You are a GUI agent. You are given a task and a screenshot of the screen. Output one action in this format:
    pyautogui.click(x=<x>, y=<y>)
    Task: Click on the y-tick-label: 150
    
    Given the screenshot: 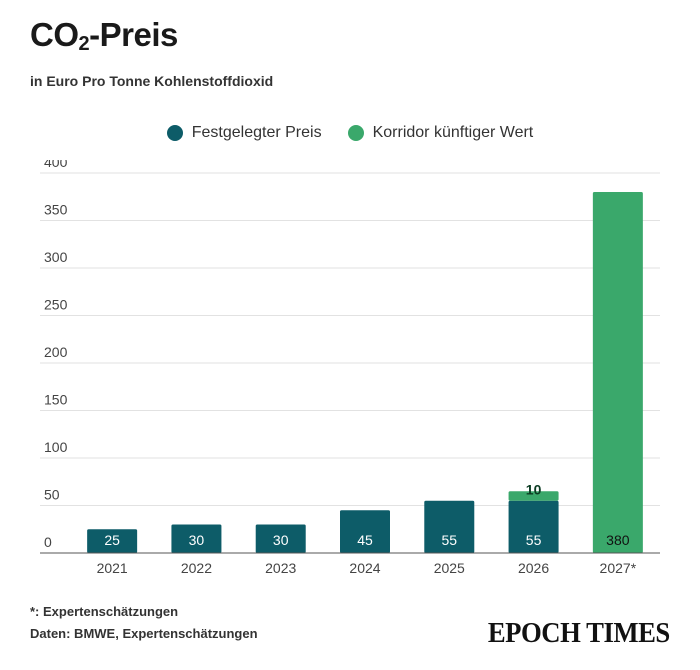 What is the action you would take?
    pyautogui.click(x=56, y=400)
    